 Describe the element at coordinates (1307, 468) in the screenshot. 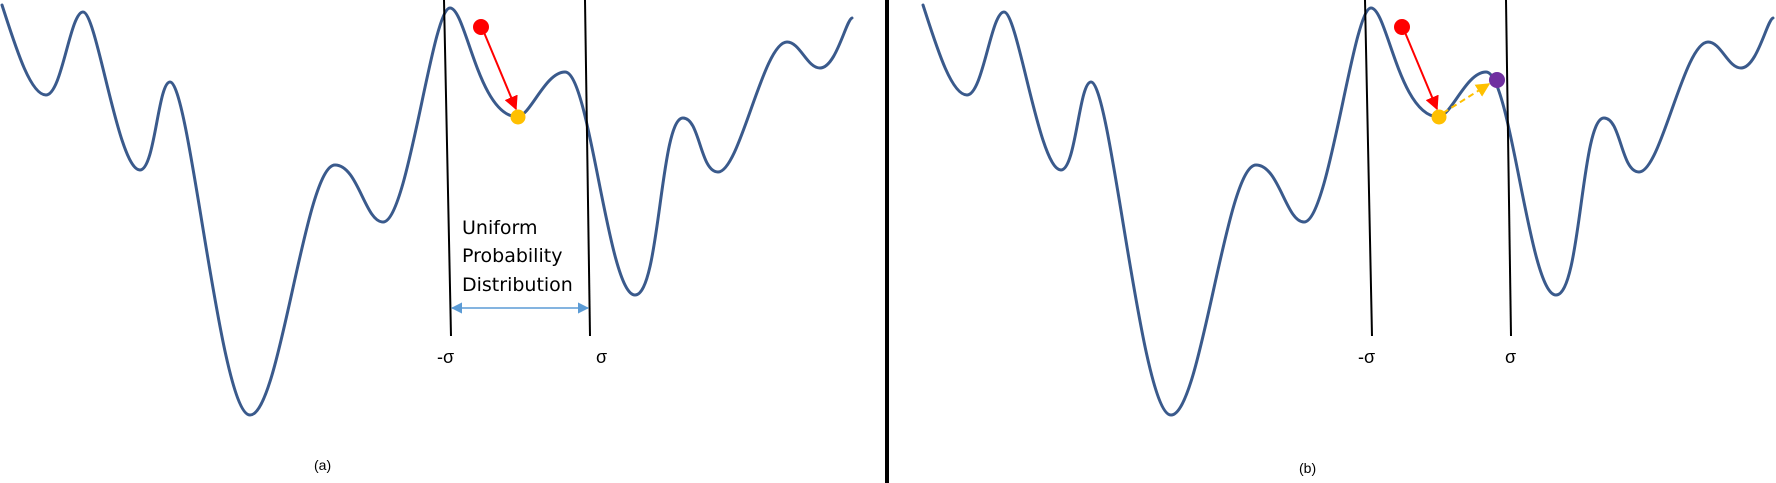

I see `panel-b-caption: (b)` at that location.